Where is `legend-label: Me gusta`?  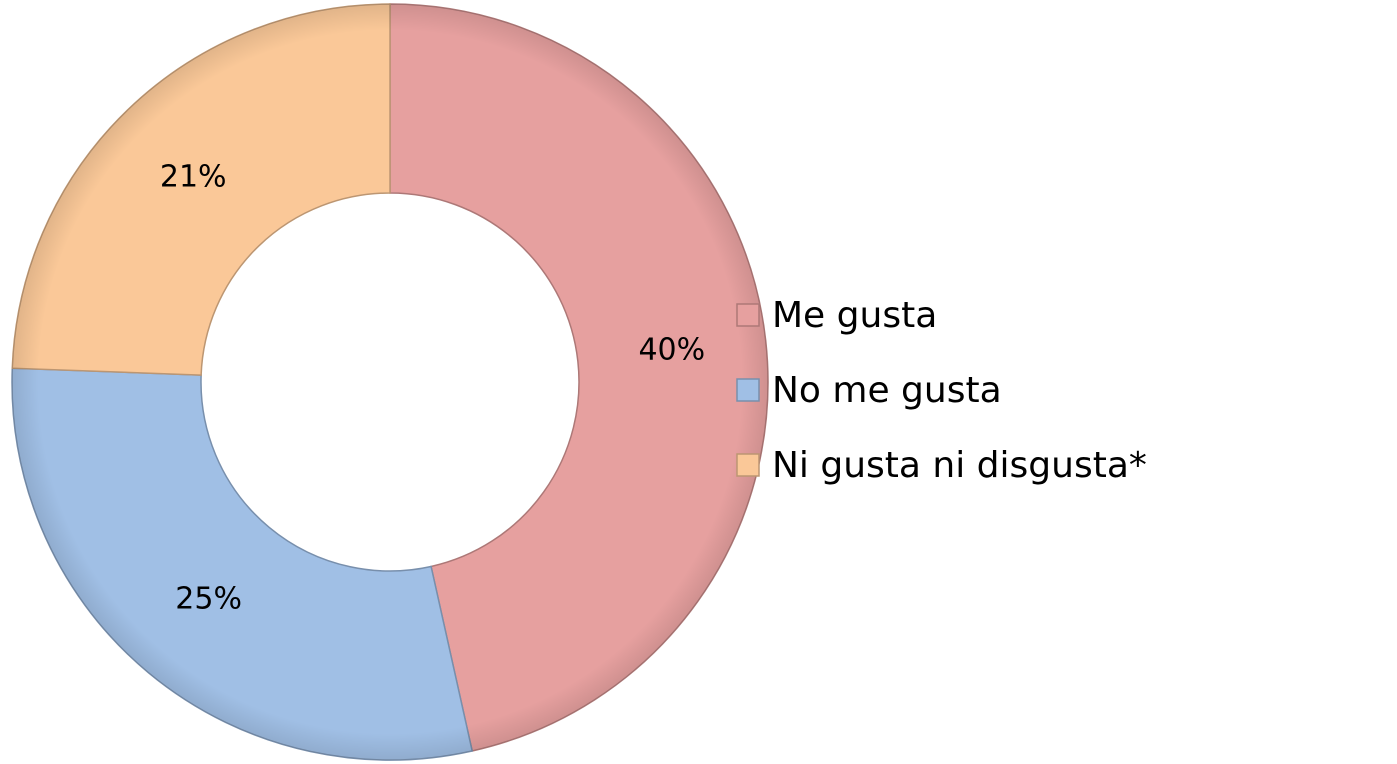
legend-label: Me gusta is located at coordinates (854, 315).